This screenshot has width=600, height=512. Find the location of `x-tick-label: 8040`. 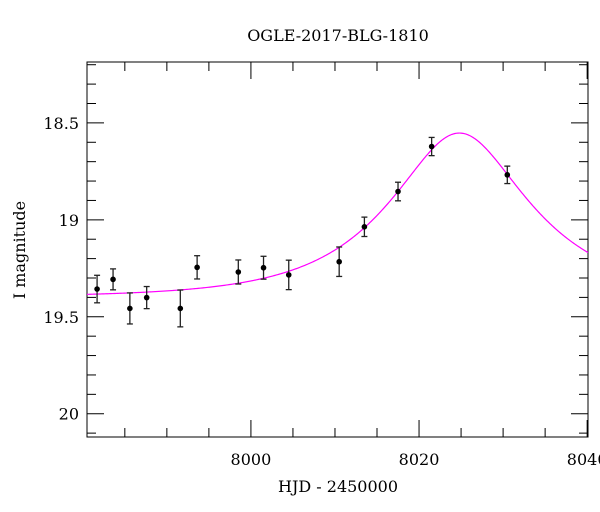

x-tick-label: 8040 is located at coordinates (583, 459).